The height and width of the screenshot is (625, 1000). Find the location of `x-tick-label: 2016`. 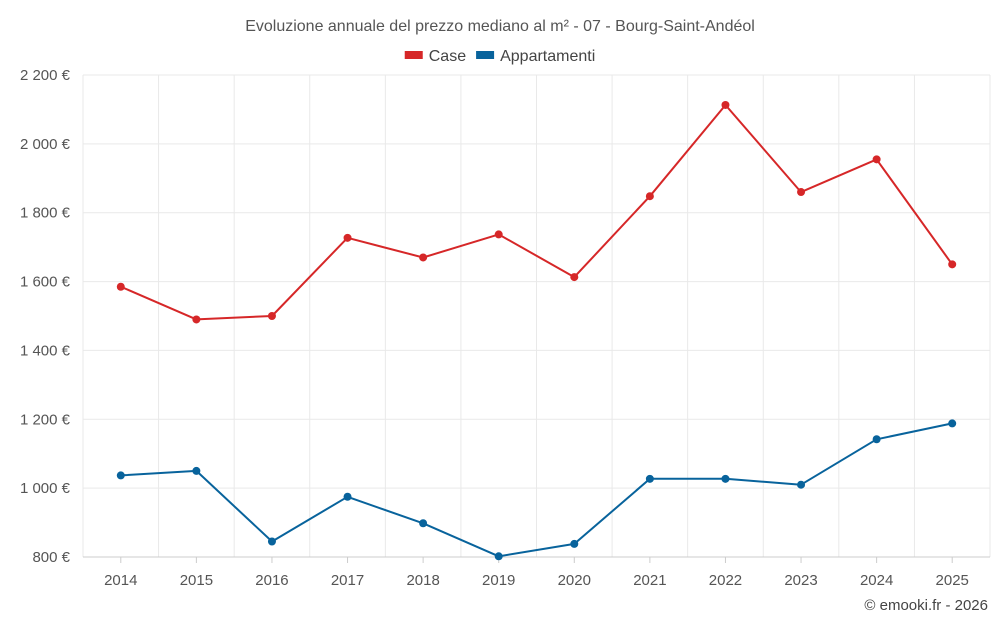

x-tick-label: 2016 is located at coordinates (271, 580).